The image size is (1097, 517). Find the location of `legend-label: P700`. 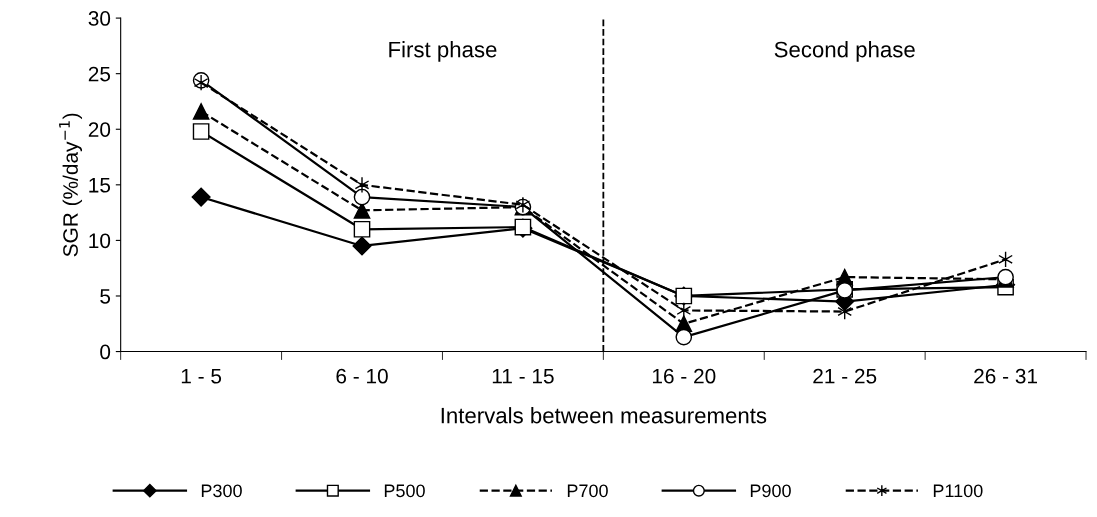

legend-label: P700 is located at coordinates (587, 491).